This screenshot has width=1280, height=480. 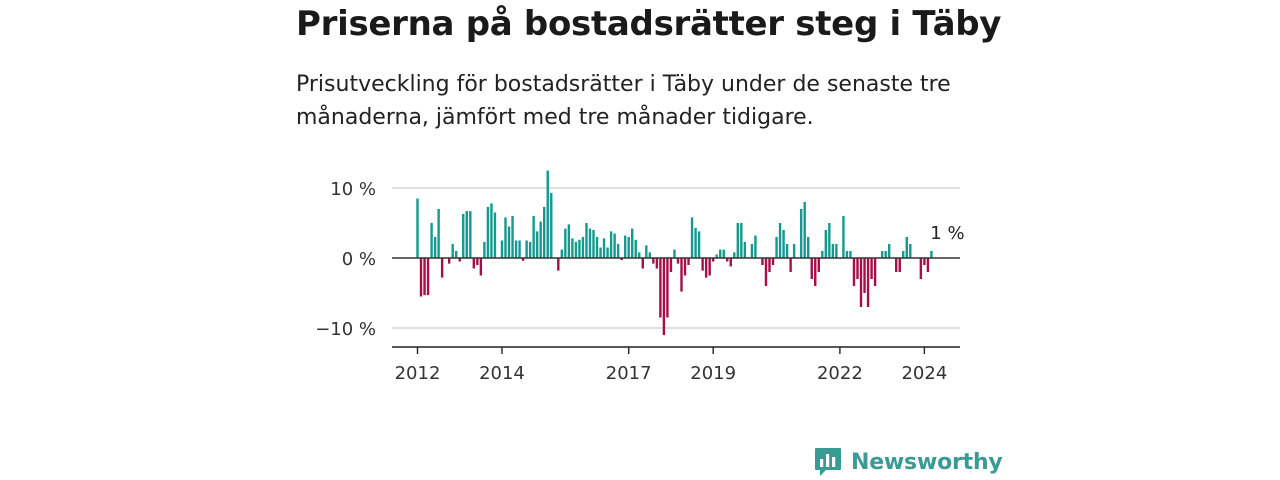 I want to click on x-tick-label: 2012, so click(x=418, y=373).